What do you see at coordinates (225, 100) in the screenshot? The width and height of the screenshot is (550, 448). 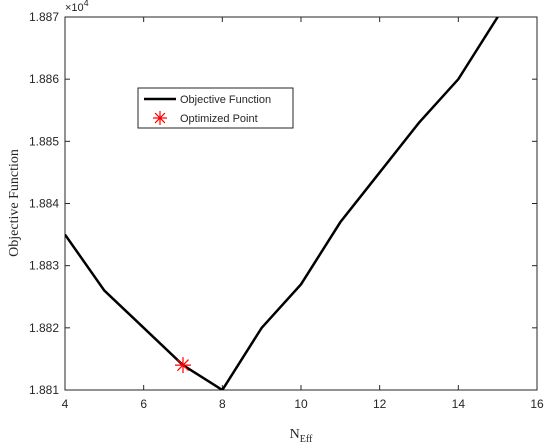 I see `legend-label: Objective Function` at bounding box center [225, 100].